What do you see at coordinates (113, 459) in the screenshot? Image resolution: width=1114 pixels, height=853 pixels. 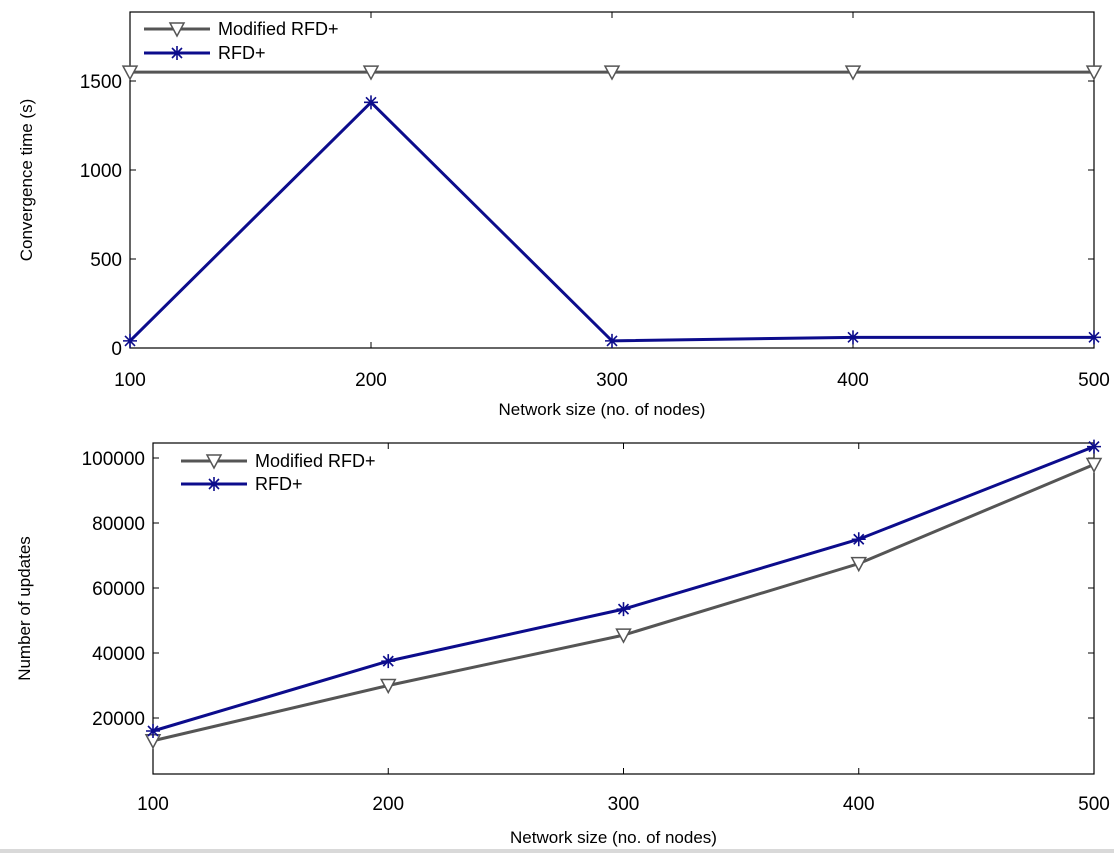 I see `y-tick-label: 100000` at bounding box center [113, 459].